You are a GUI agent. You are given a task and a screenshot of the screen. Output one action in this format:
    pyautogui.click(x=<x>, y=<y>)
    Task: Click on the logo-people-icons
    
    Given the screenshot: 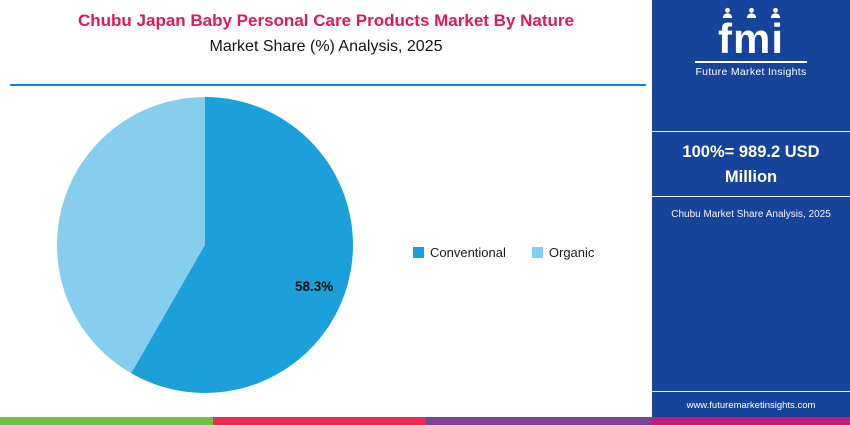 What is the action you would take?
    pyautogui.click(x=751, y=13)
    